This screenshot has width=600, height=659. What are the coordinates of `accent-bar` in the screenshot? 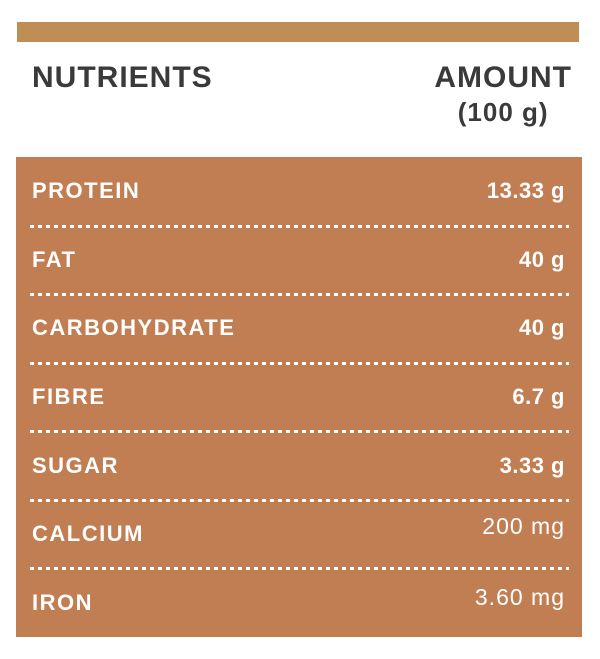 It's located at (298, 32).